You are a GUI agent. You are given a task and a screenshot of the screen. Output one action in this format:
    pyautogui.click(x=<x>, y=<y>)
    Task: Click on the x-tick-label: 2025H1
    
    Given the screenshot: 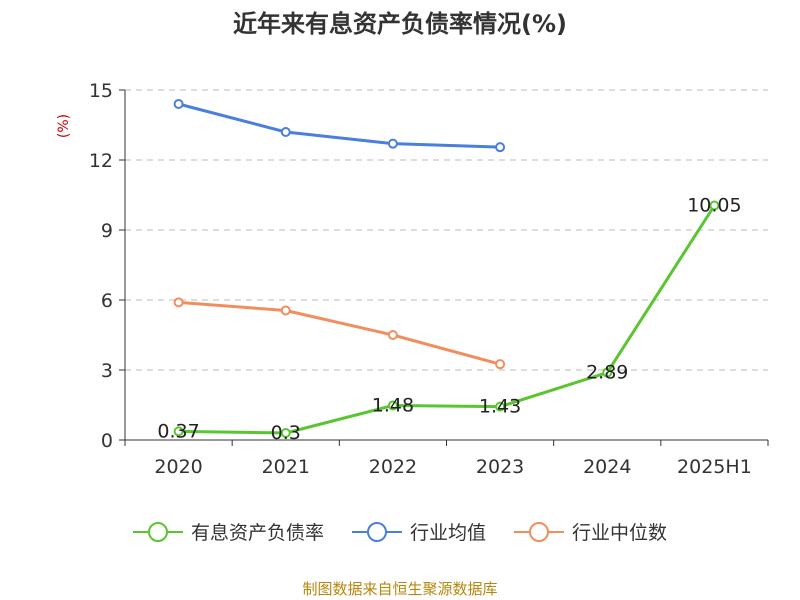 What is the action you would take?
    pyautogui.click(x=714, y=467)
    